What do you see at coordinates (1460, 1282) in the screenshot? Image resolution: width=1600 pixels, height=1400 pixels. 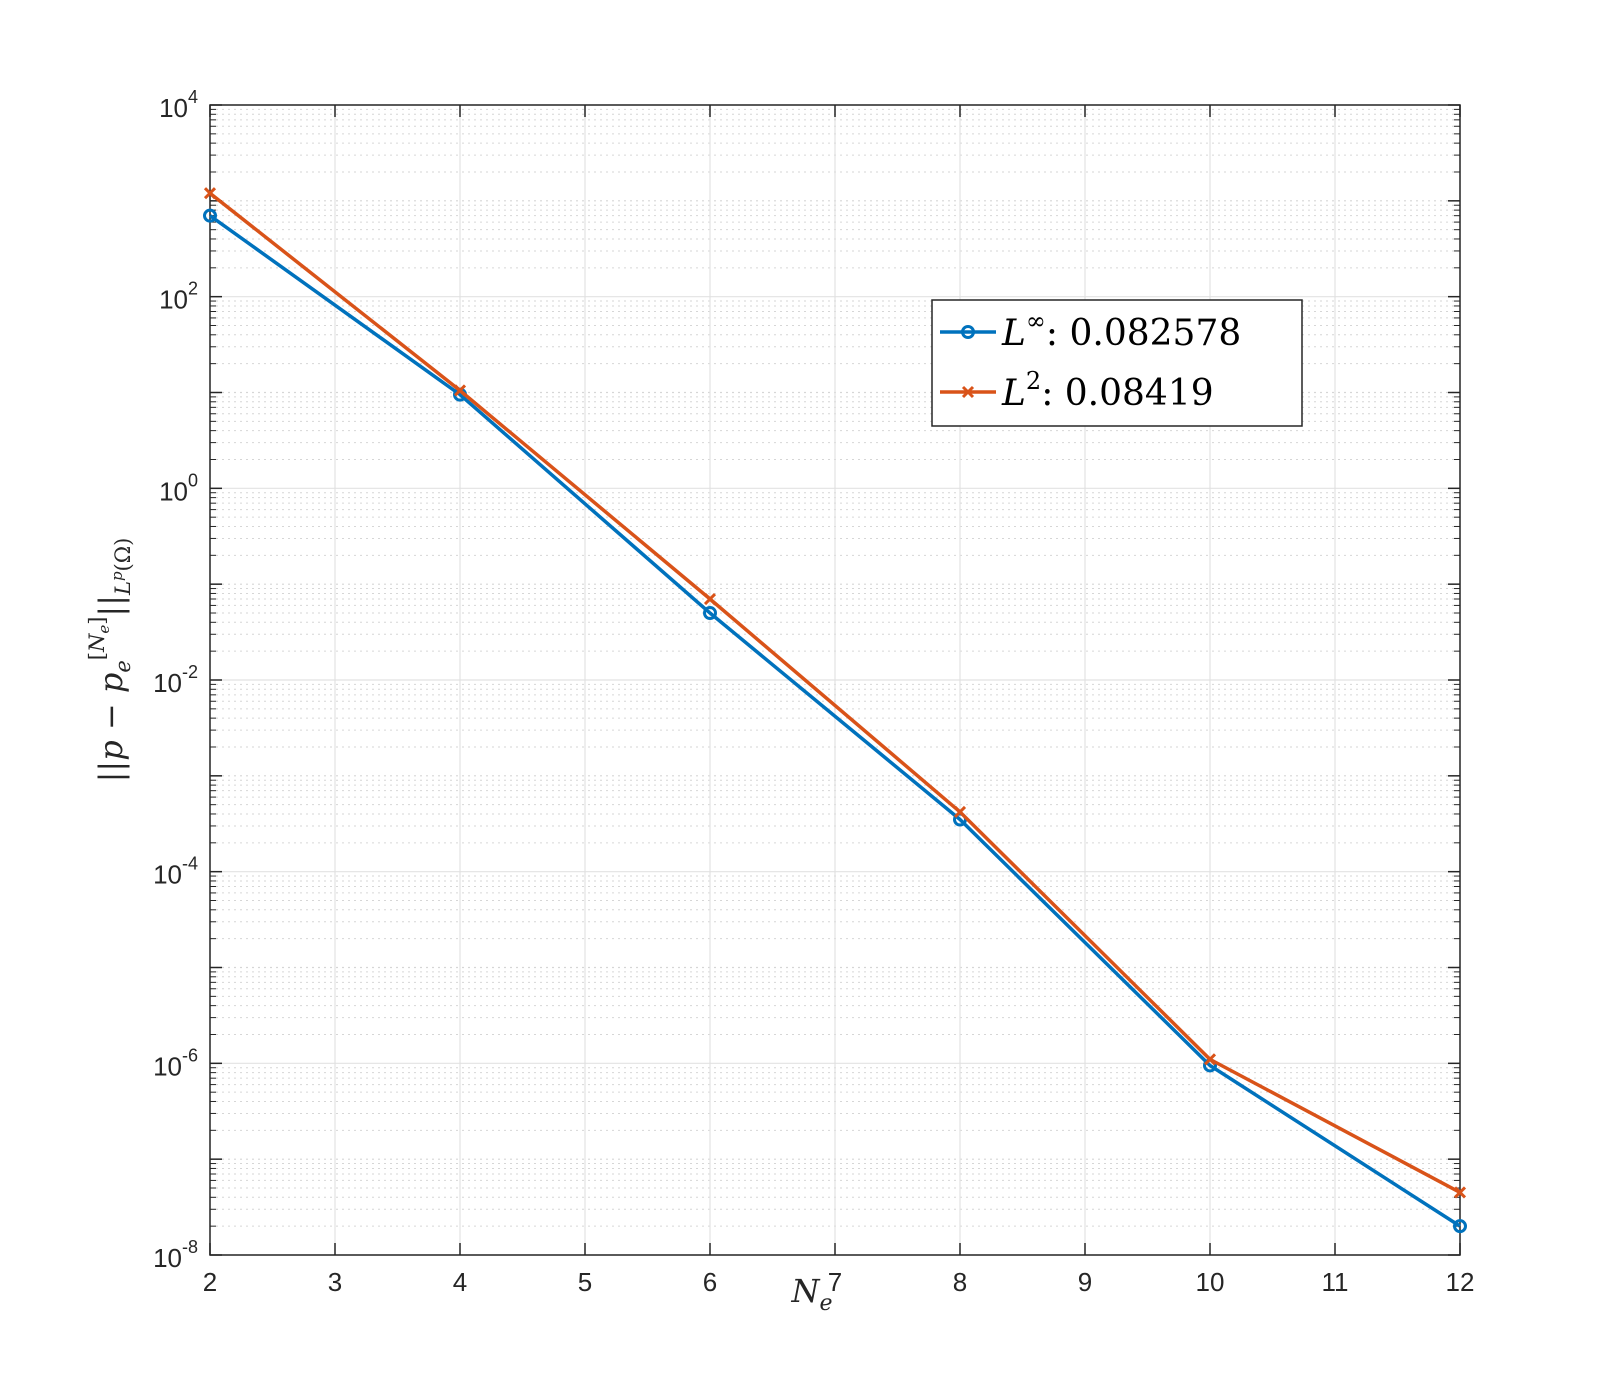 I see `x-tick-label: 12` at bounding box center [1460, 1282].